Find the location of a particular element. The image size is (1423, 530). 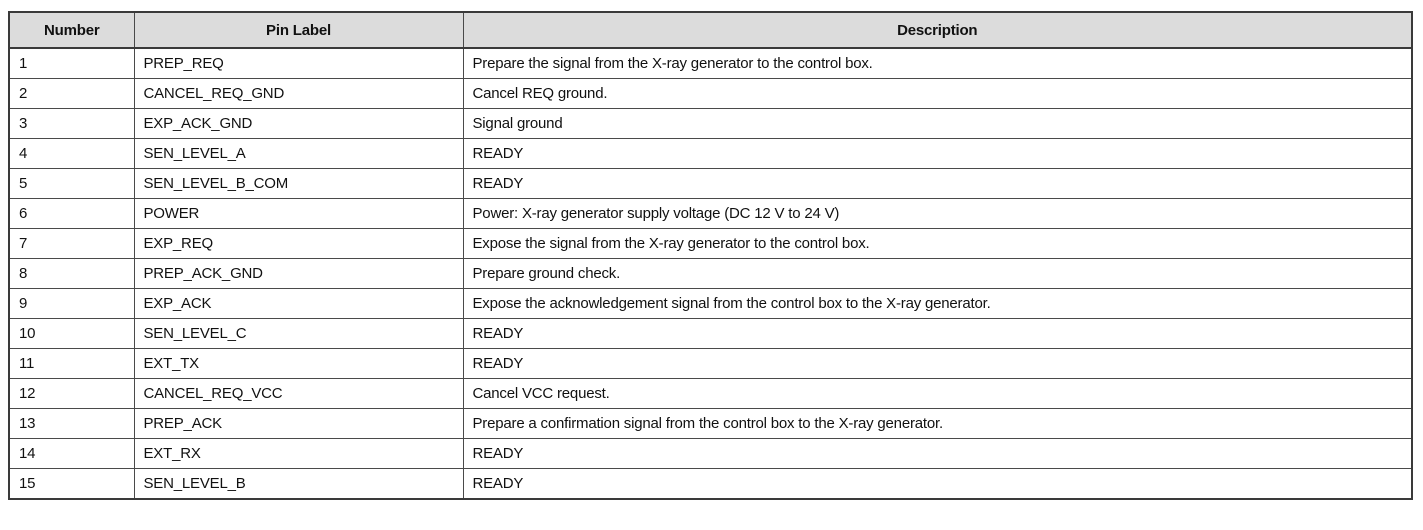

cell-pin-label: CANCEL_REQ_GND is located at coordinates (298, 93).